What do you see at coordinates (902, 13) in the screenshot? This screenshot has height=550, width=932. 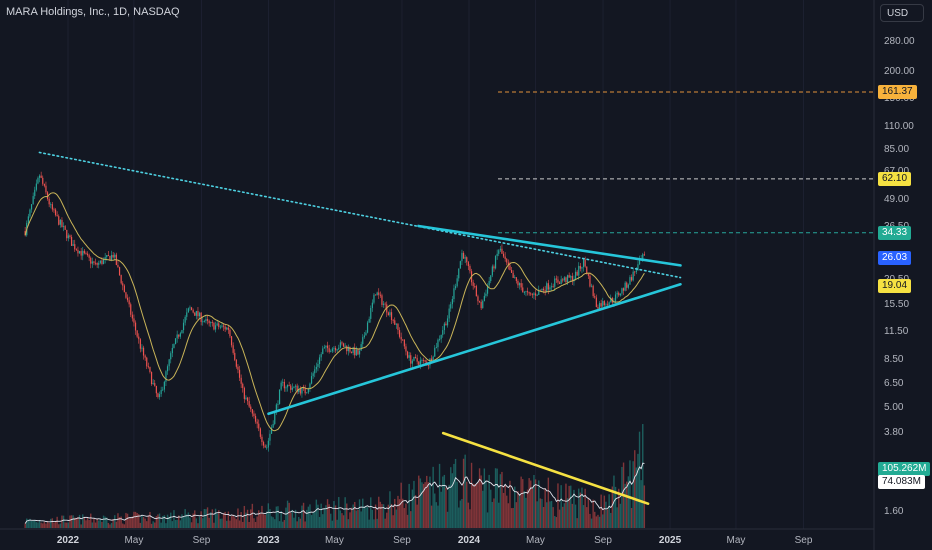 I see `currency-button: USD` at bounding box center [902, 13].